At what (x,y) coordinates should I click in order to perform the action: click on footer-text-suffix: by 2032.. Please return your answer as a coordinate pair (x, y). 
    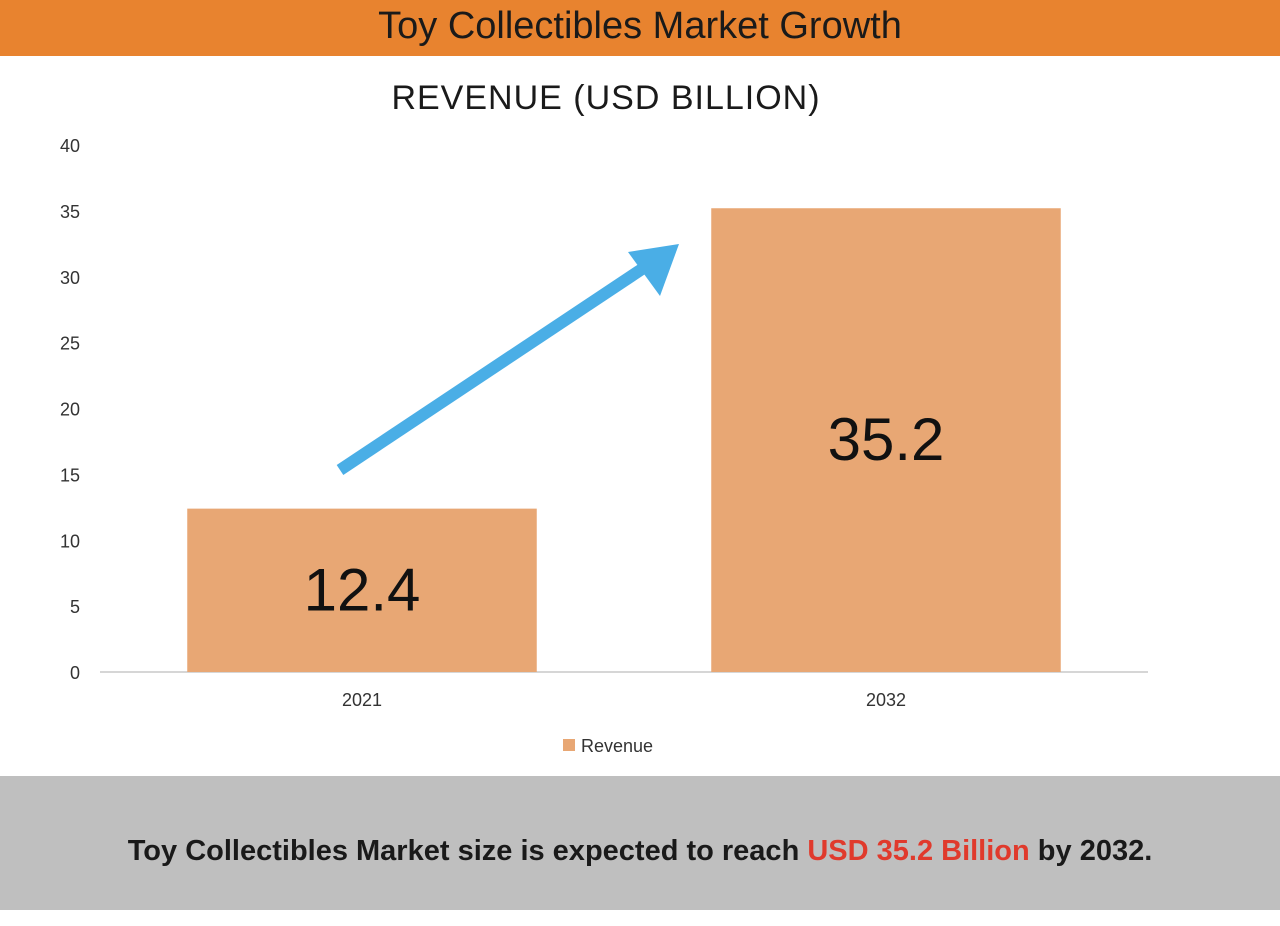
    Looking at the image, I should click on (1091, 851).